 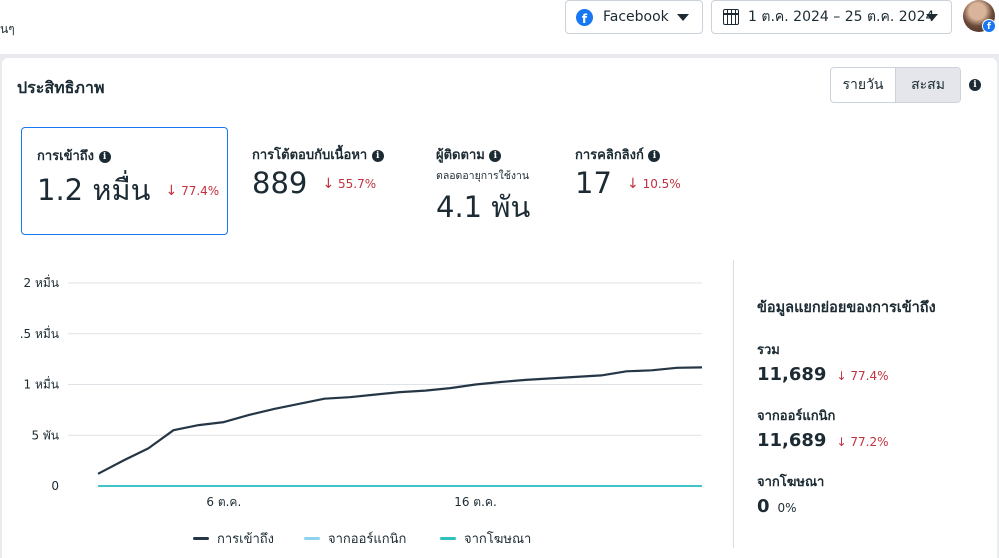 What do you see at coordinates (609, 155) in the screenshot?
I see `metric-link-clicks-label: การคลิกลิงก์` at bounding box center [609, 155].